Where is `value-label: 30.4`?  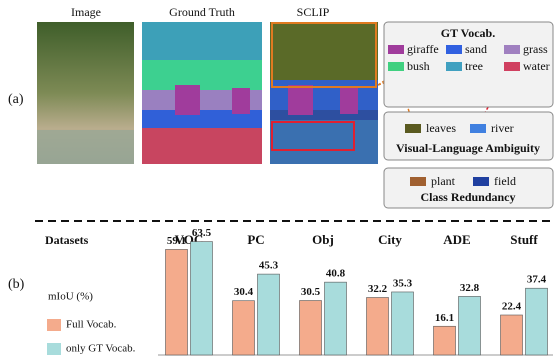
value-label: 30.4 is located at coordinates (244, 292).